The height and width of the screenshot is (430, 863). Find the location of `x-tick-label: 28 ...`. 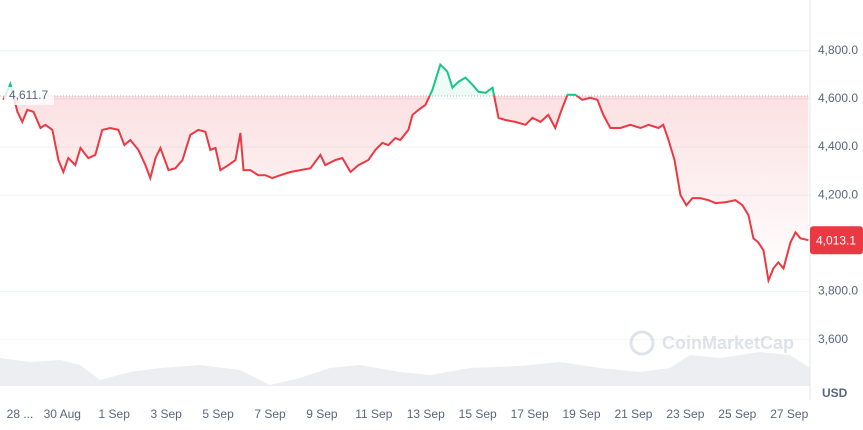

x-tick-label: 28 ... is located at coordinates (20, 414).